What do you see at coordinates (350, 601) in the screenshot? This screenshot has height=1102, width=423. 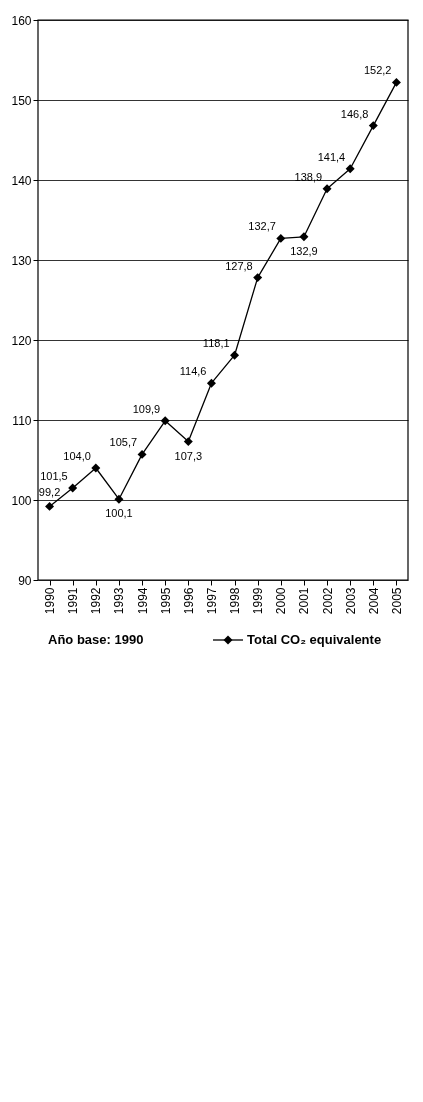 I see `x-tick-label: 2003` at bounding box center [350, 601].